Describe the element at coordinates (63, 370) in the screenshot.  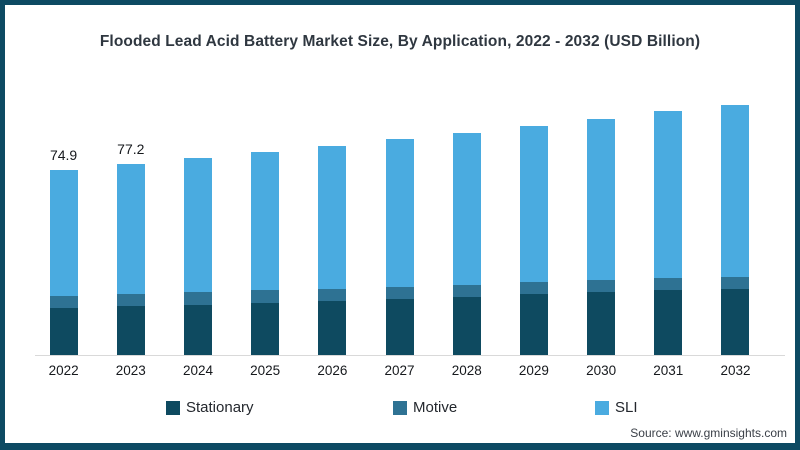
I see `year-tick-label: 2022` at that location.